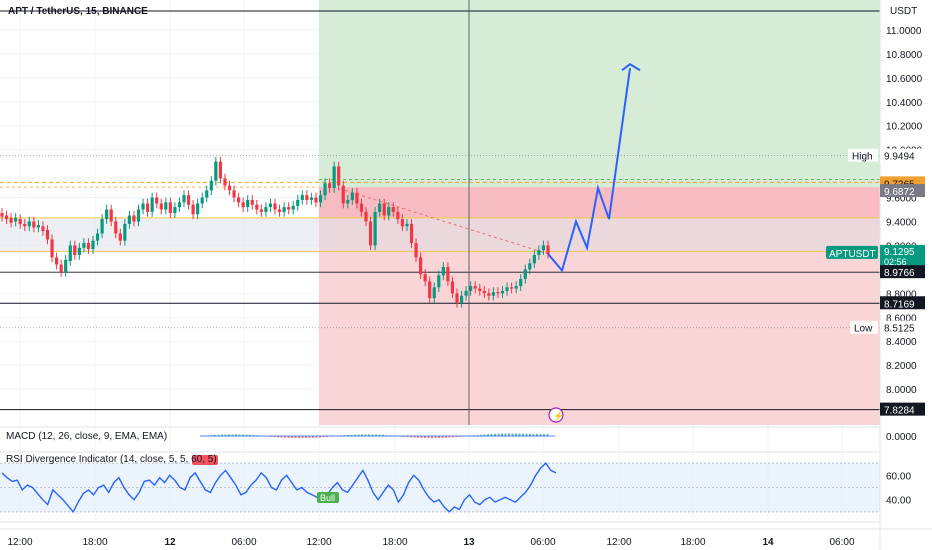 This screenshot has height=550, width=932. What do you see at coordinates (903, 11) in the screenshot?
I see `currency-label: USDT` at bounding box center [903, 11].